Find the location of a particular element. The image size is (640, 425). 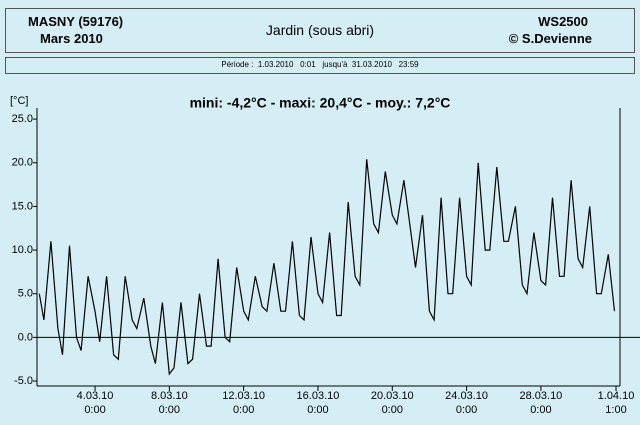

y-tick-label: 25.0 is located at coordinates (22, 119).